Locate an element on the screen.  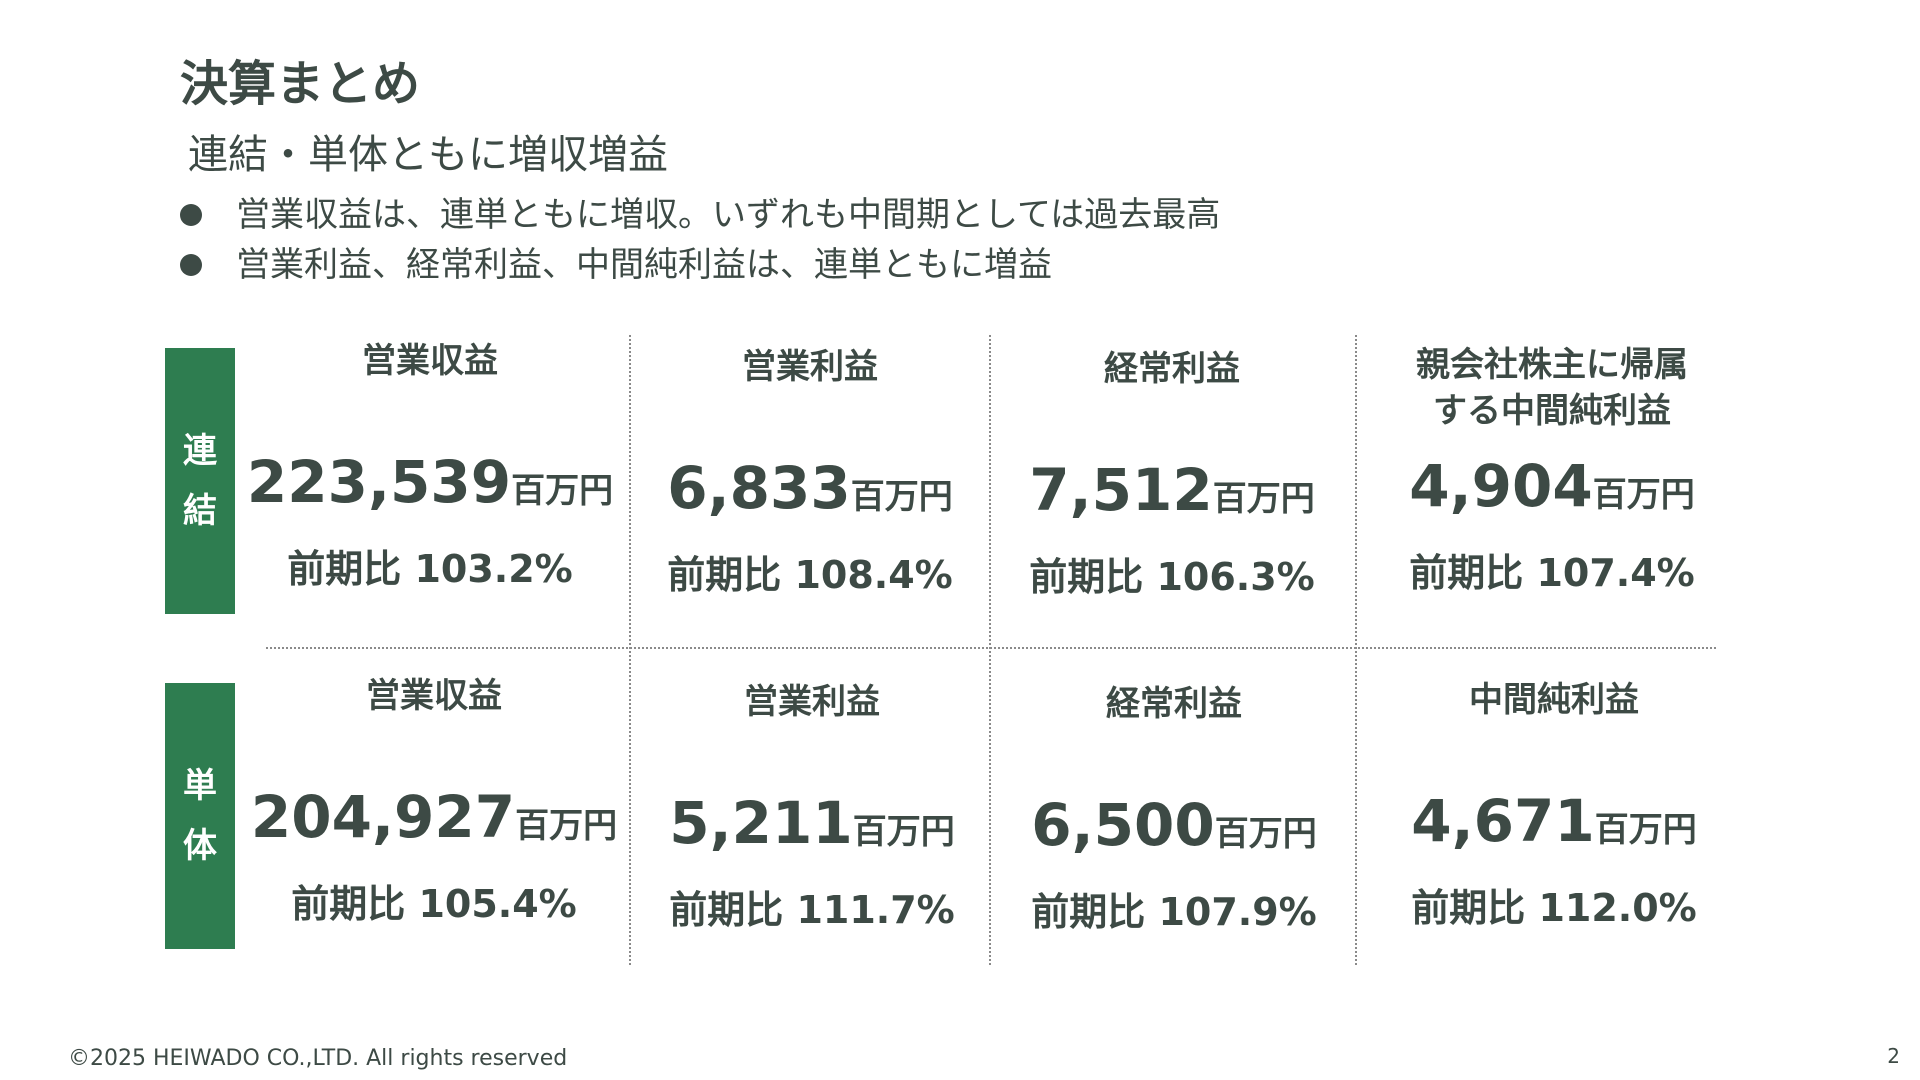
metric-number: 6,833 is located at coordinates (759, 488).